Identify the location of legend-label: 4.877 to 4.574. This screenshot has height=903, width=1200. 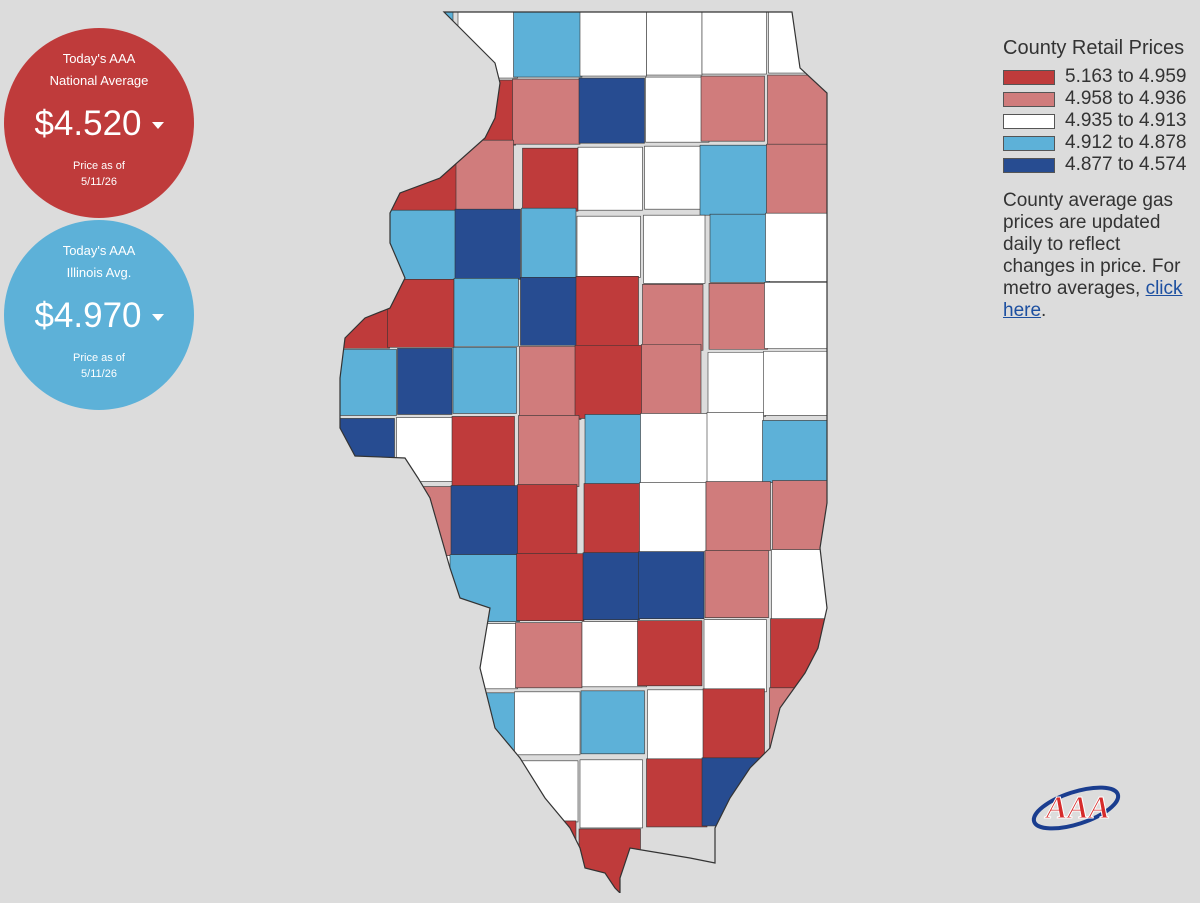
(1126, 164).